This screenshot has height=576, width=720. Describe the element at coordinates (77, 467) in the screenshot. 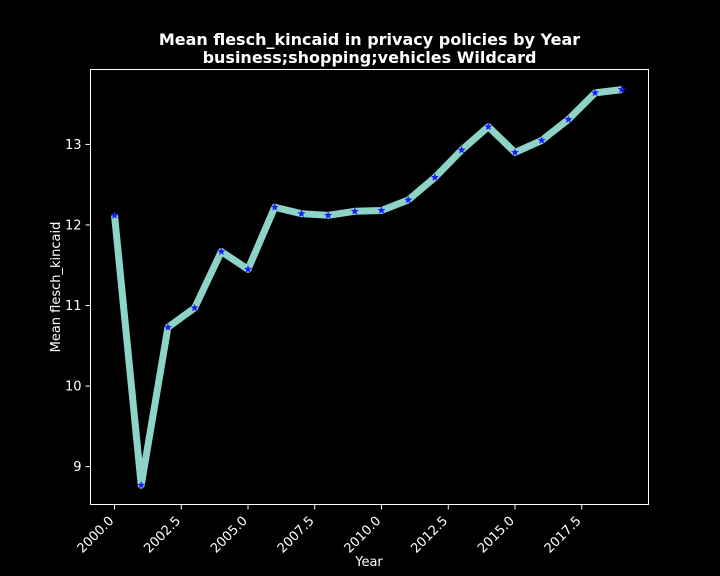

I see `y-tick-label: 9` at that location.